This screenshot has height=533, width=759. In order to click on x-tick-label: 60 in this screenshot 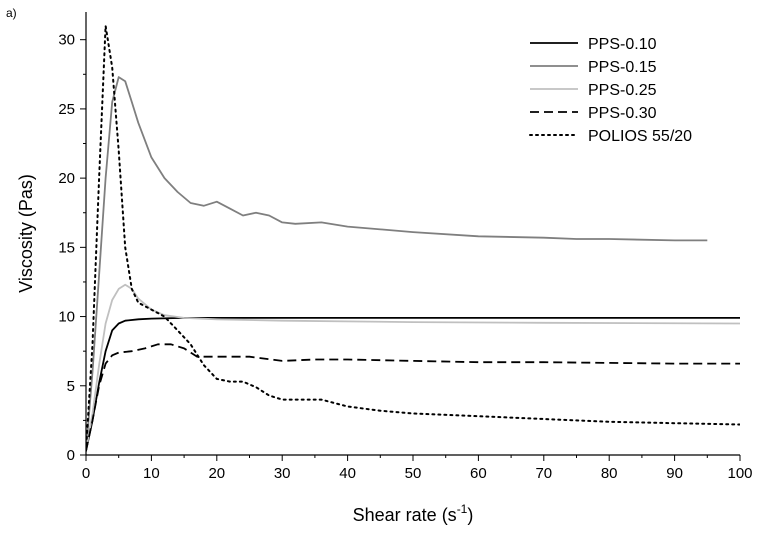, I will do `click(478, 473)`.